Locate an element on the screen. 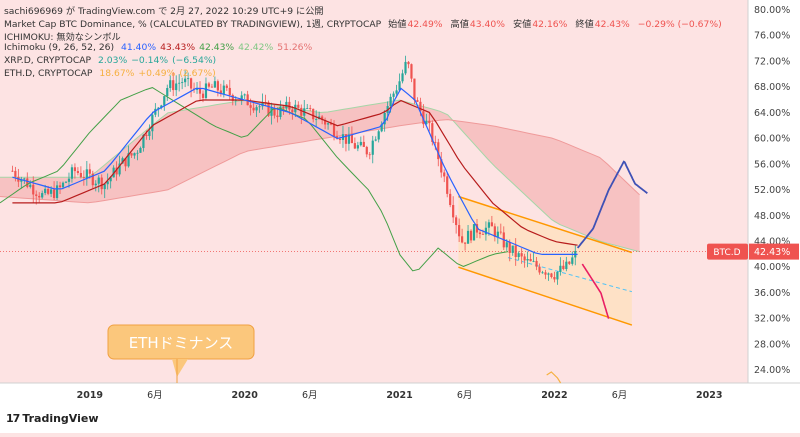 The image size is (800, 437). tv-logo-icon: 17 is located at coordinates (13, 418).